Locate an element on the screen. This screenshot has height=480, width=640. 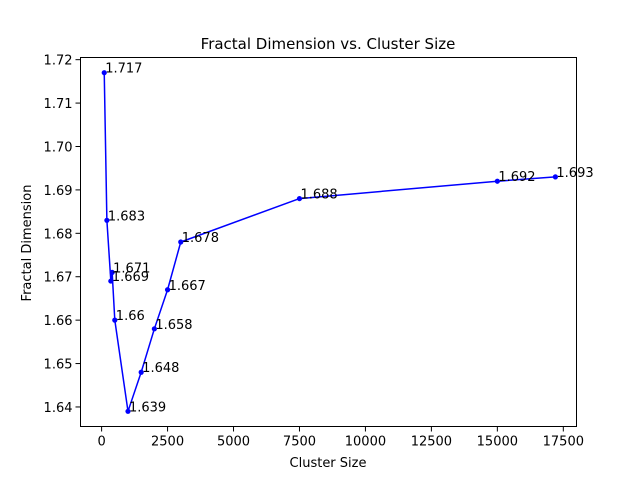
data-label: 1.678 is located at coordinates (200, 238).